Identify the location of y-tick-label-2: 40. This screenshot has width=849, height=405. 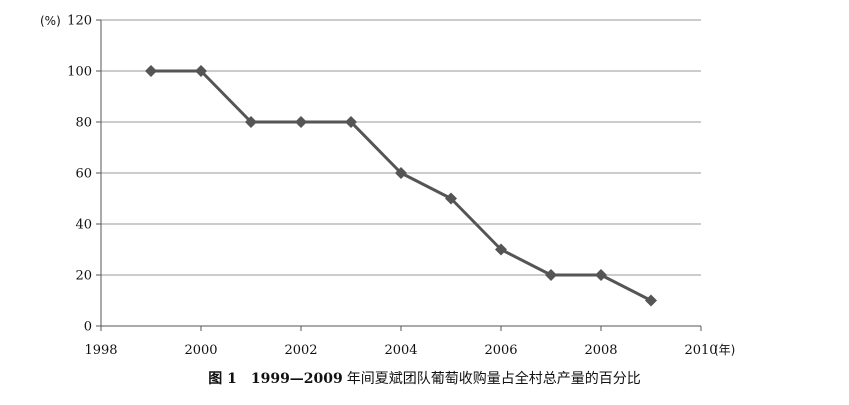
(83, 225).